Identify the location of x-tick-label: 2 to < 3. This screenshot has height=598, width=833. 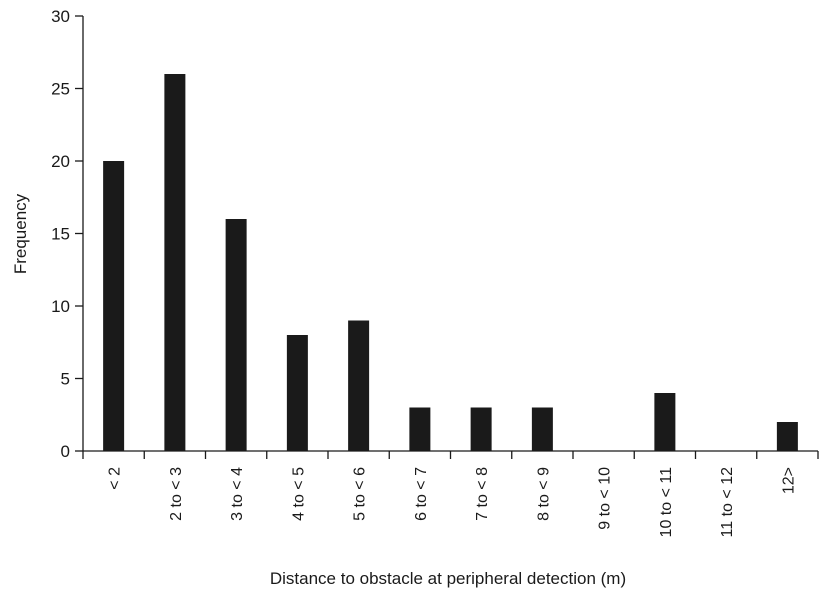
(176, 494).